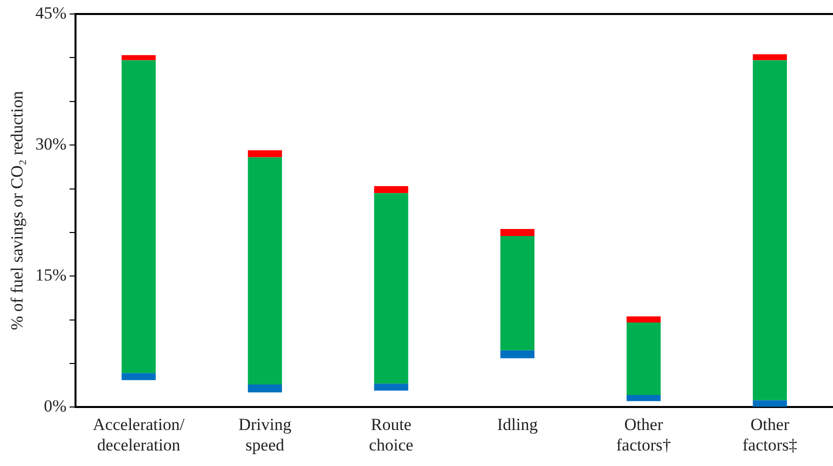 The height and width of the screenshot is (466, 833). I want to click on y-axis-title: % of fuel savings or CO₂ reduction, so click(17, 210).